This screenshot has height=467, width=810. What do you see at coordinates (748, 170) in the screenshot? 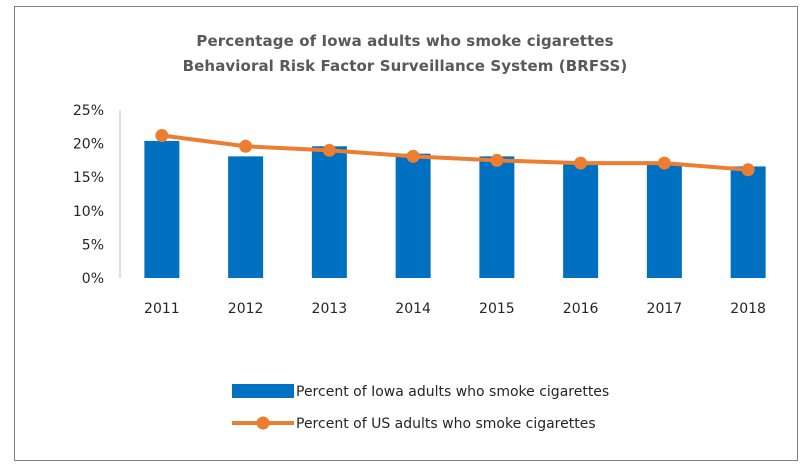
I see `point-us-2018` at bounding box center [748, 170].